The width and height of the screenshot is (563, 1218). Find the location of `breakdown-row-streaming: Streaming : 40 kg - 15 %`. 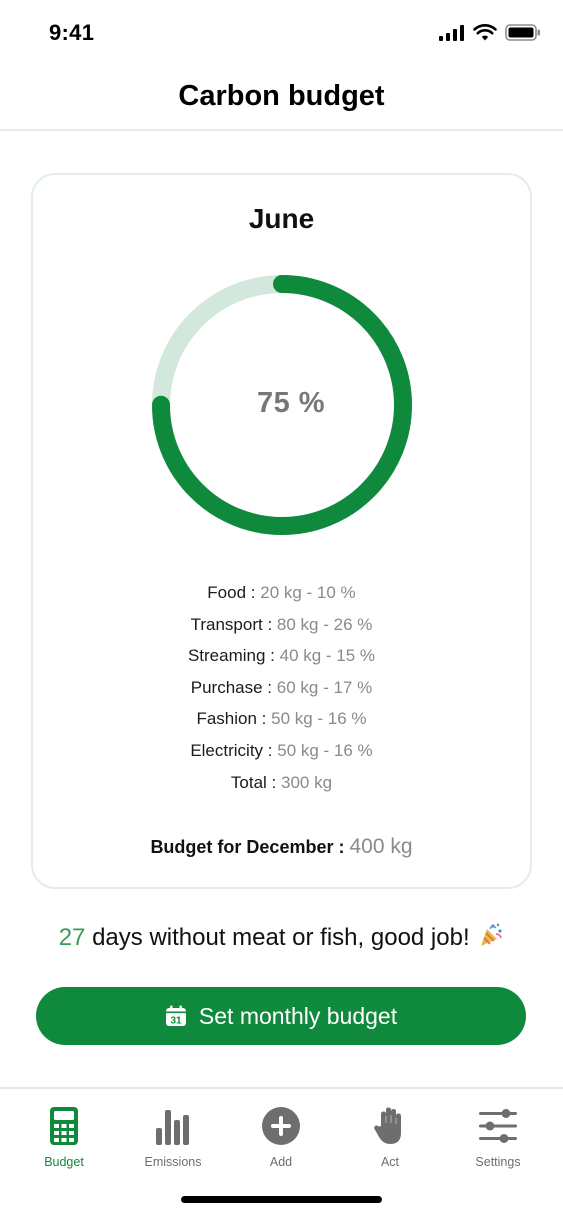

breakdown-row-streaming: Streaming : 40 kg - 15 % is located at coordinates (281, 659).